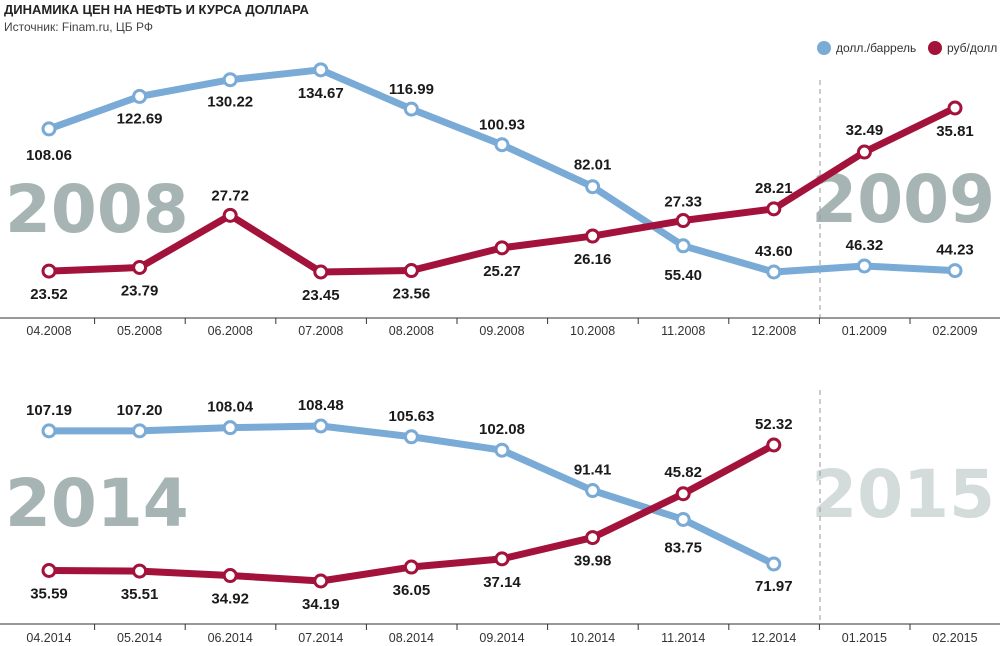  What do you see at coordinates (140, 594) in the screenshot?
I see `data-label-usd: 35.51` at bounding box center [140, 594].